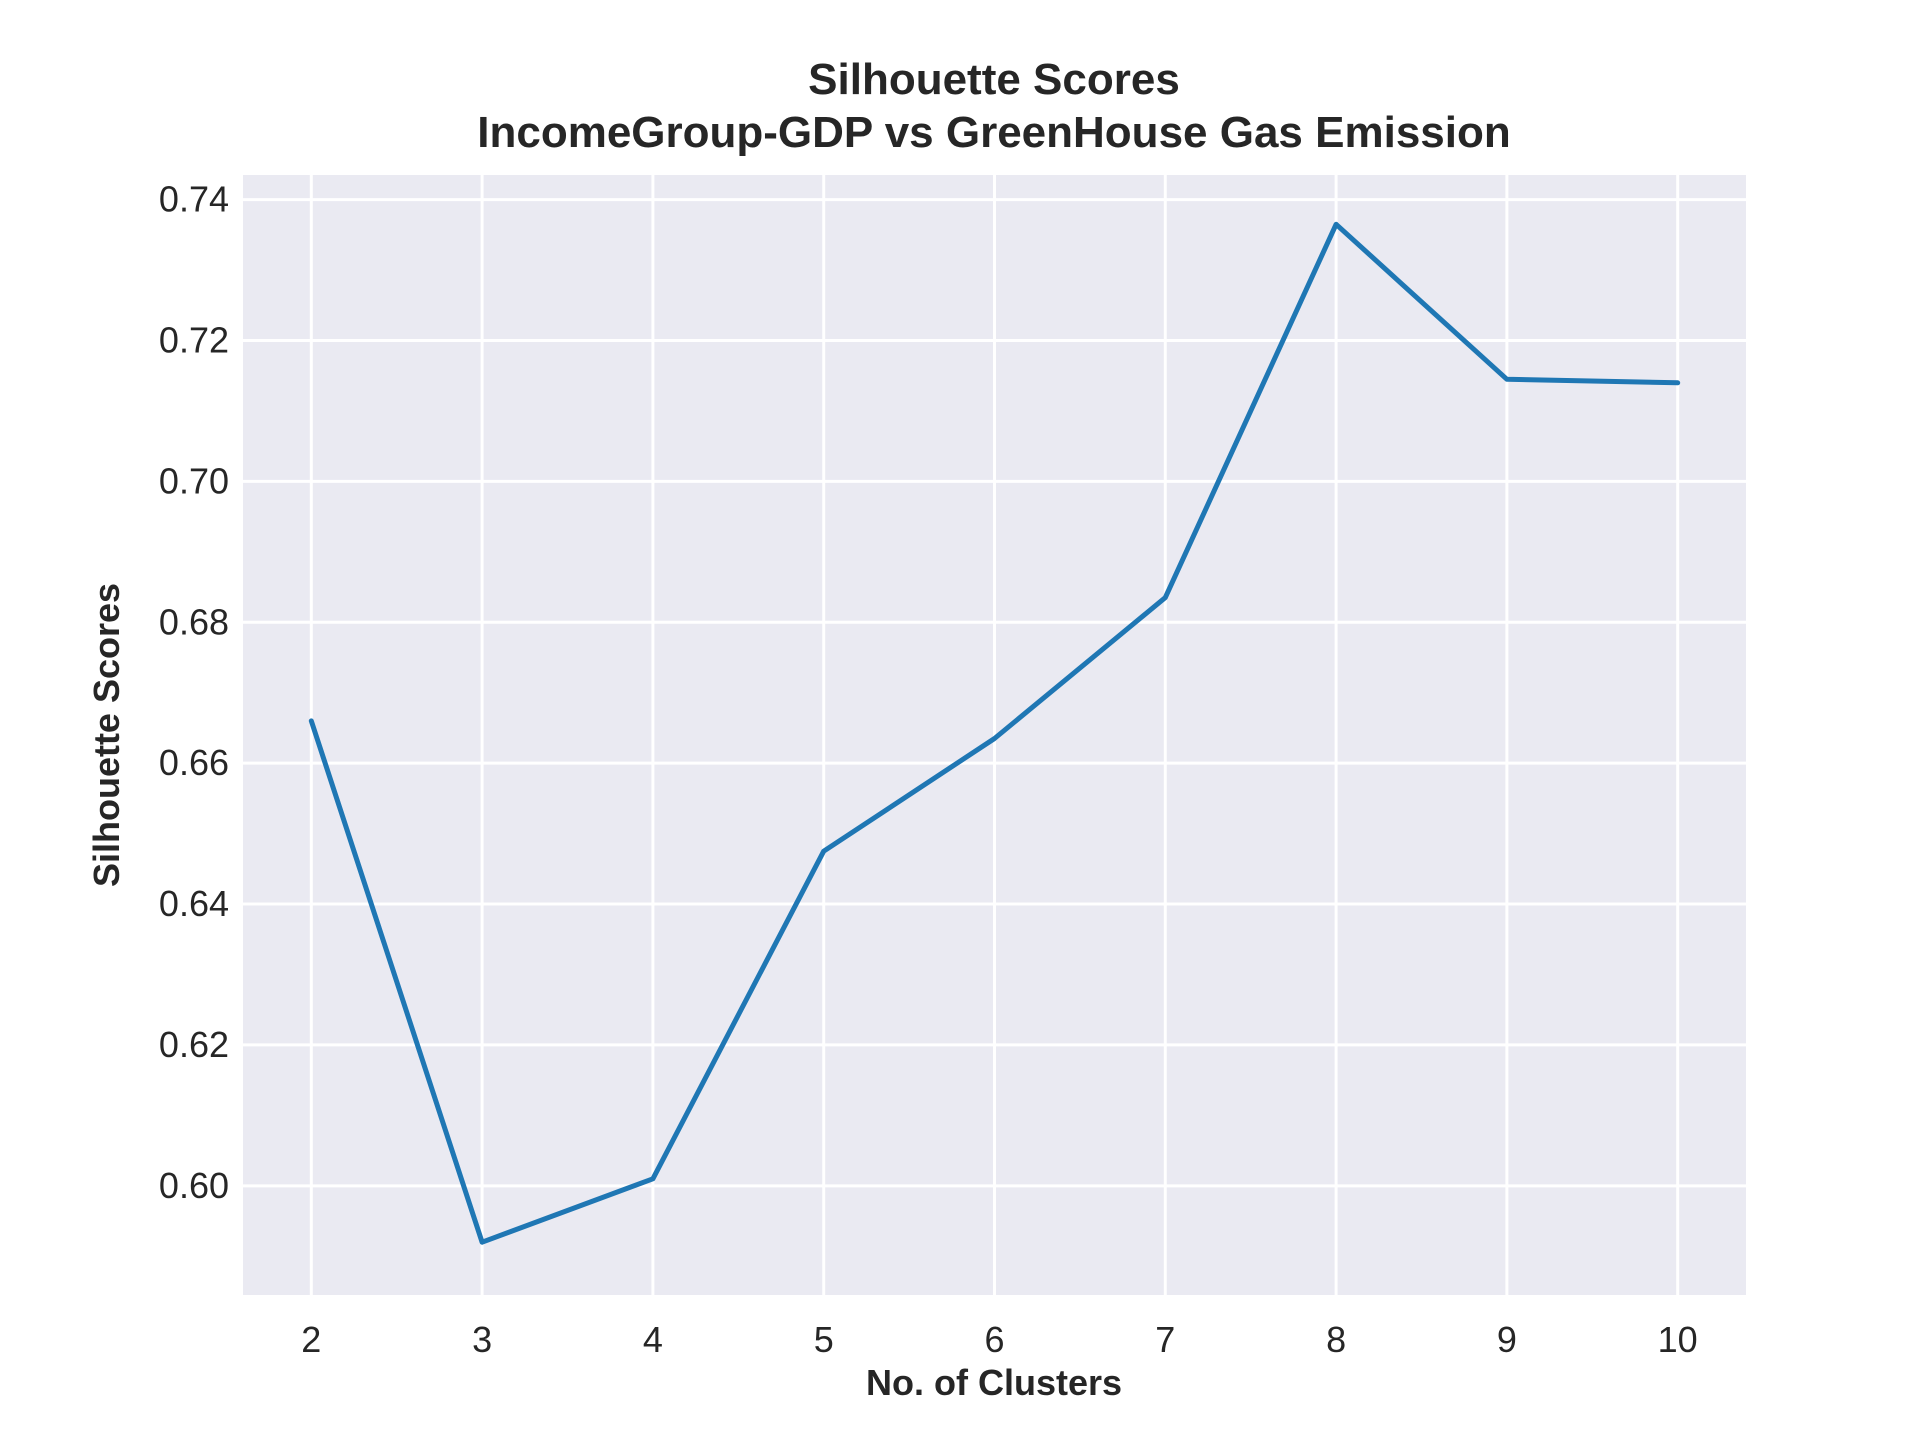 This screenshot has height=1440, width=1920. What do you see at coordinates (194, 621) in the screenshot?
I see `y-tick-label: 0.68` at bounding box center [194, 621].